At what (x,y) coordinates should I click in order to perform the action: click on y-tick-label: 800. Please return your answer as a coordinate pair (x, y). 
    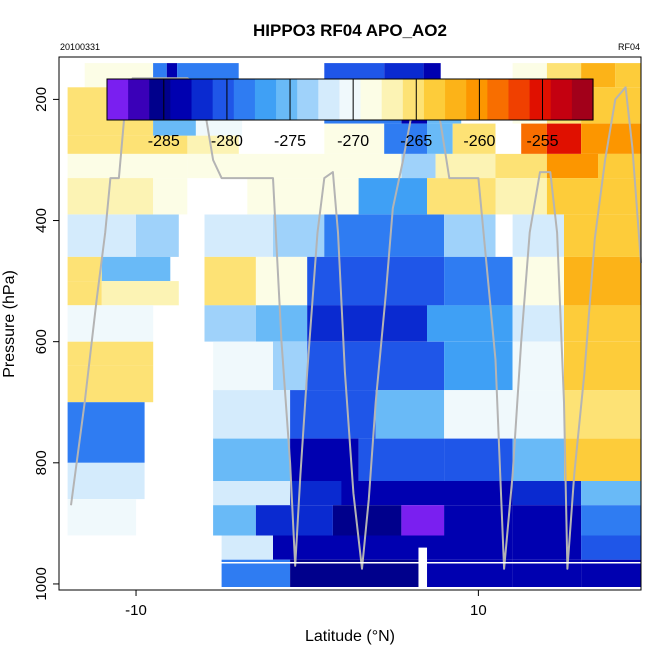
    Looking at the image, I should click on (41, 462).